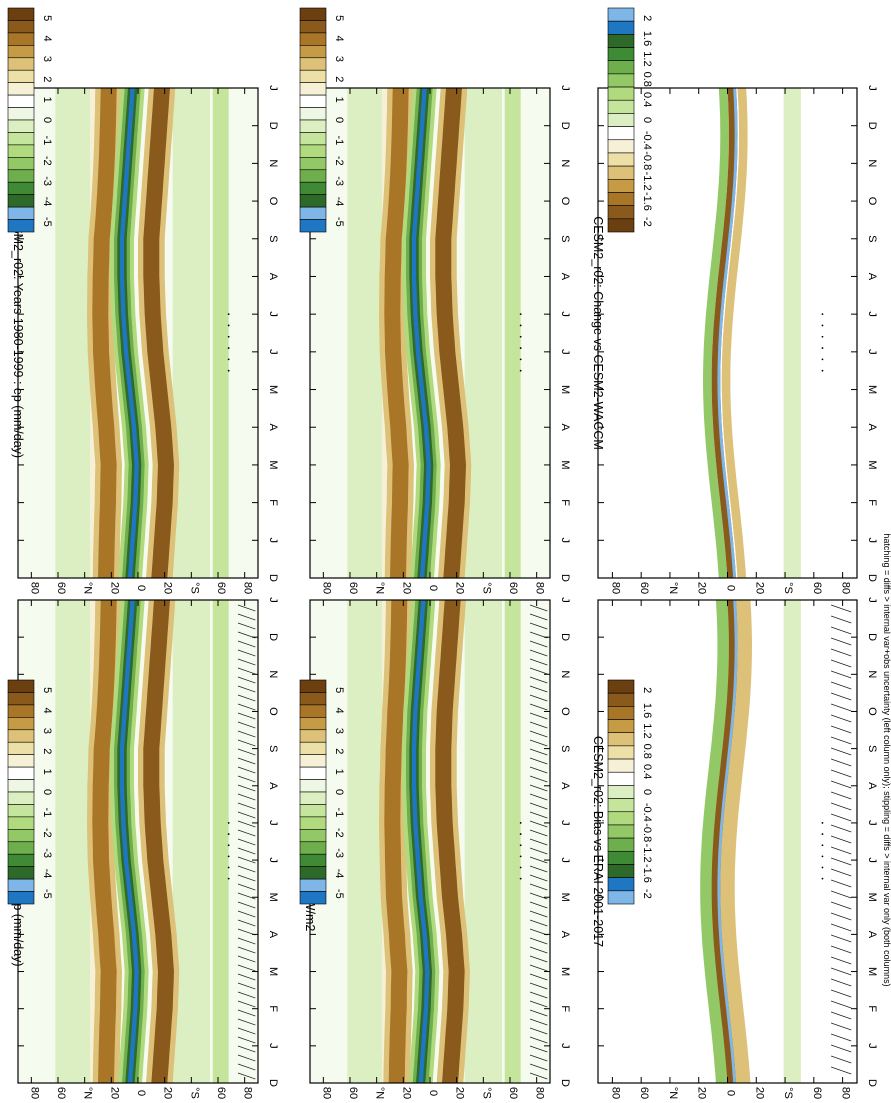 Image resolution: width=891 pixels, height=1103 pixels. What do you see at coordinates (47, 100) in the screenshot?
I see `colorbar-label: 1` at bounding box center [47, 100].